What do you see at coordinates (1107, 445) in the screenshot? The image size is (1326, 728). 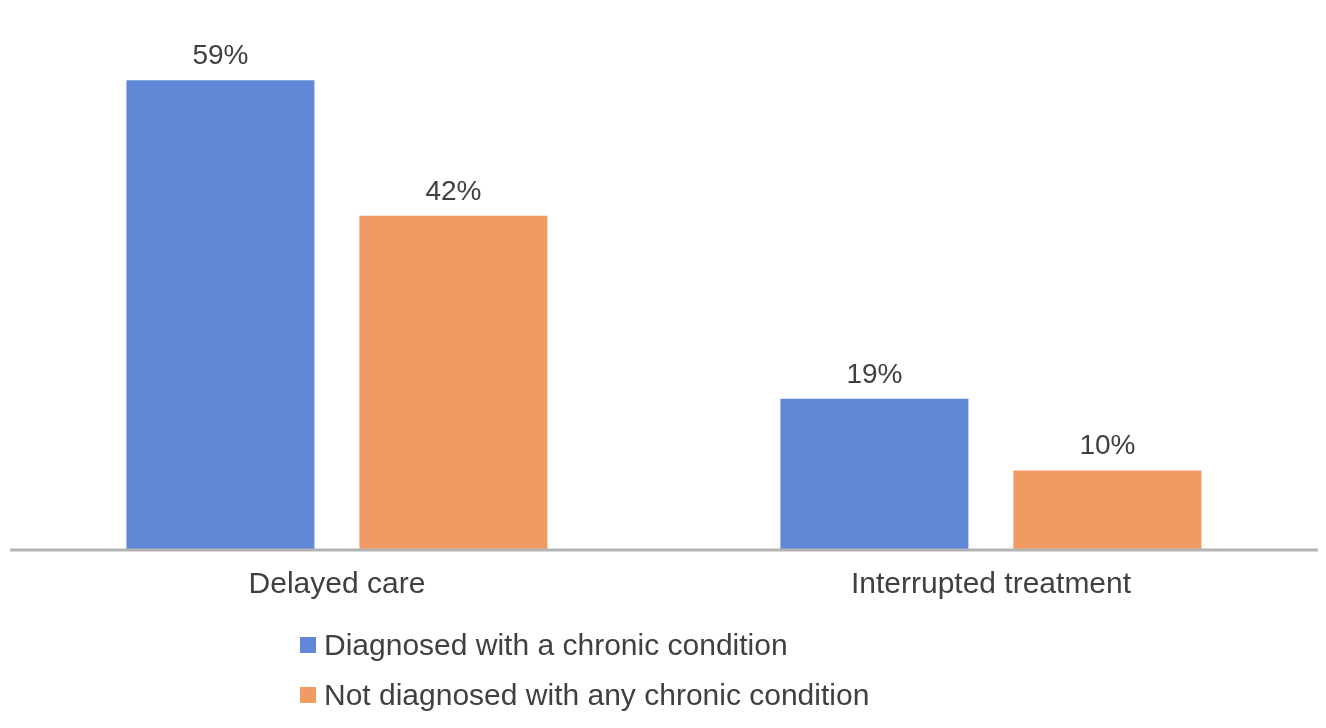 I see `data-label: 10%` at bounding box center [1107, 445].